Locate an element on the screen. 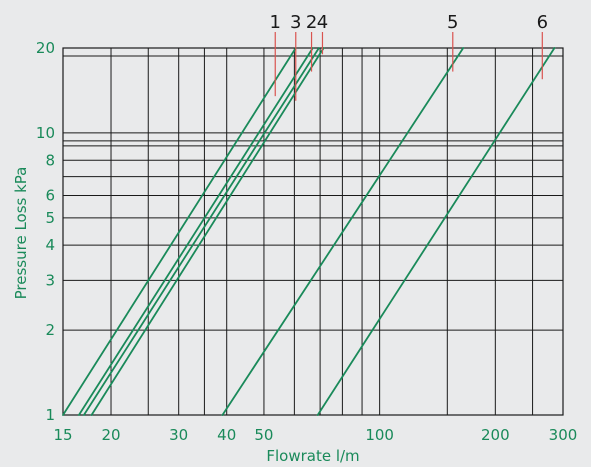  y-tick-label: 4 is located at coordinates (50, 245).